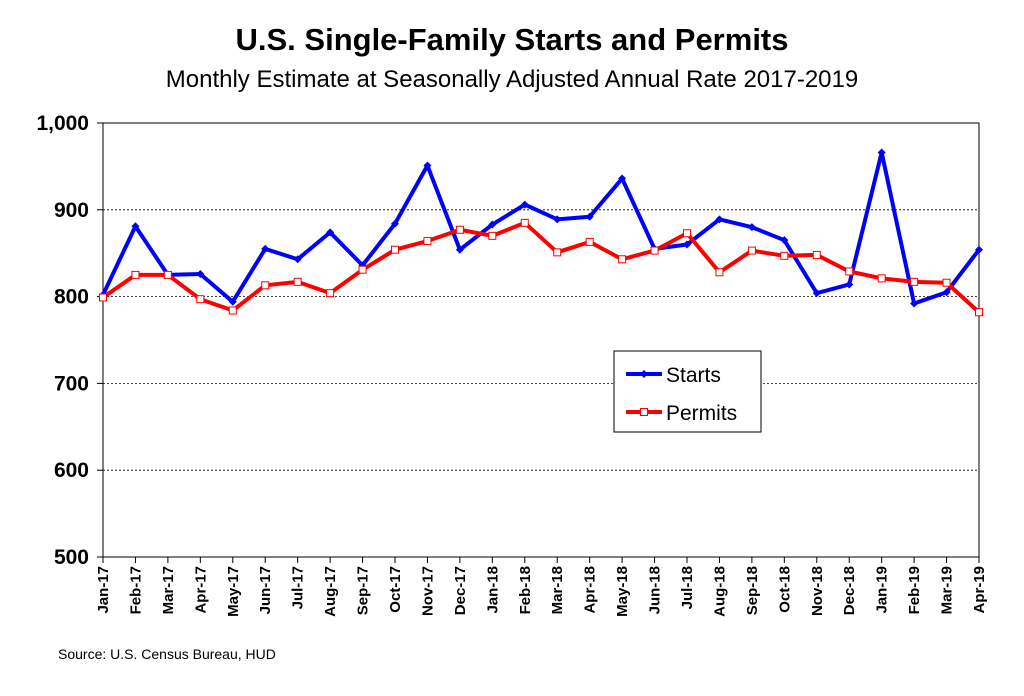 Image resolution: width=1024 pixels, height=696 pixels. What do you see at coordinates (914, 590) in the screenshot?
I see `x-tick-label: Feb-19` at bounding box center [914, 590].